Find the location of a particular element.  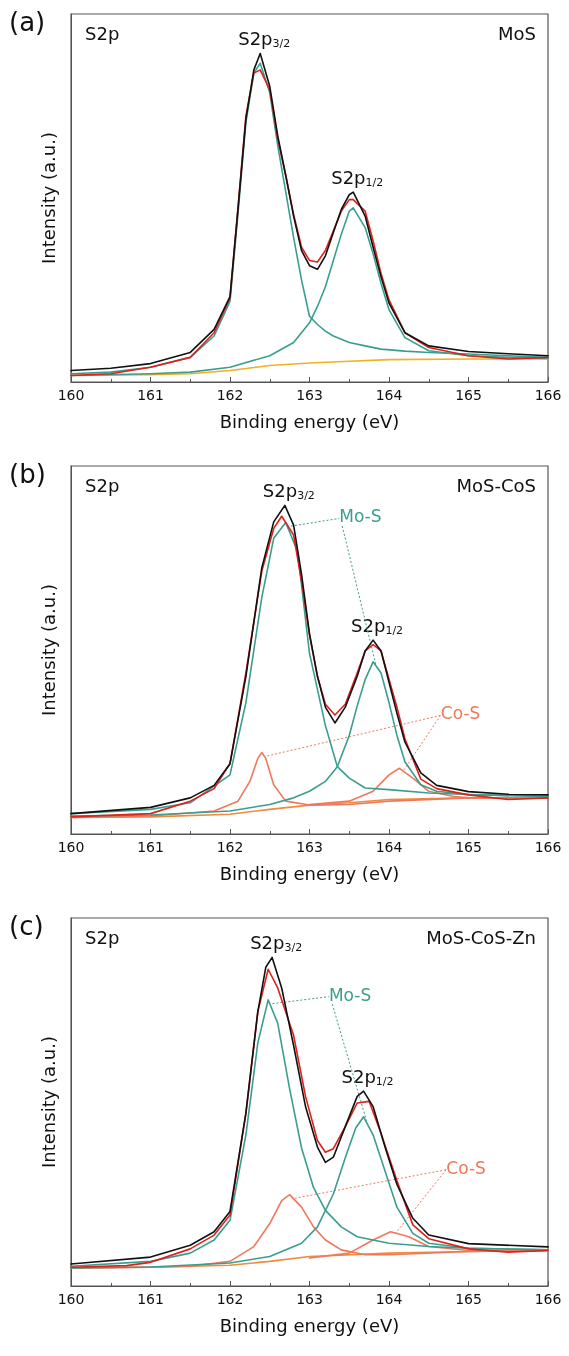

chart-title: (c) is located at coordinates (26, 926).